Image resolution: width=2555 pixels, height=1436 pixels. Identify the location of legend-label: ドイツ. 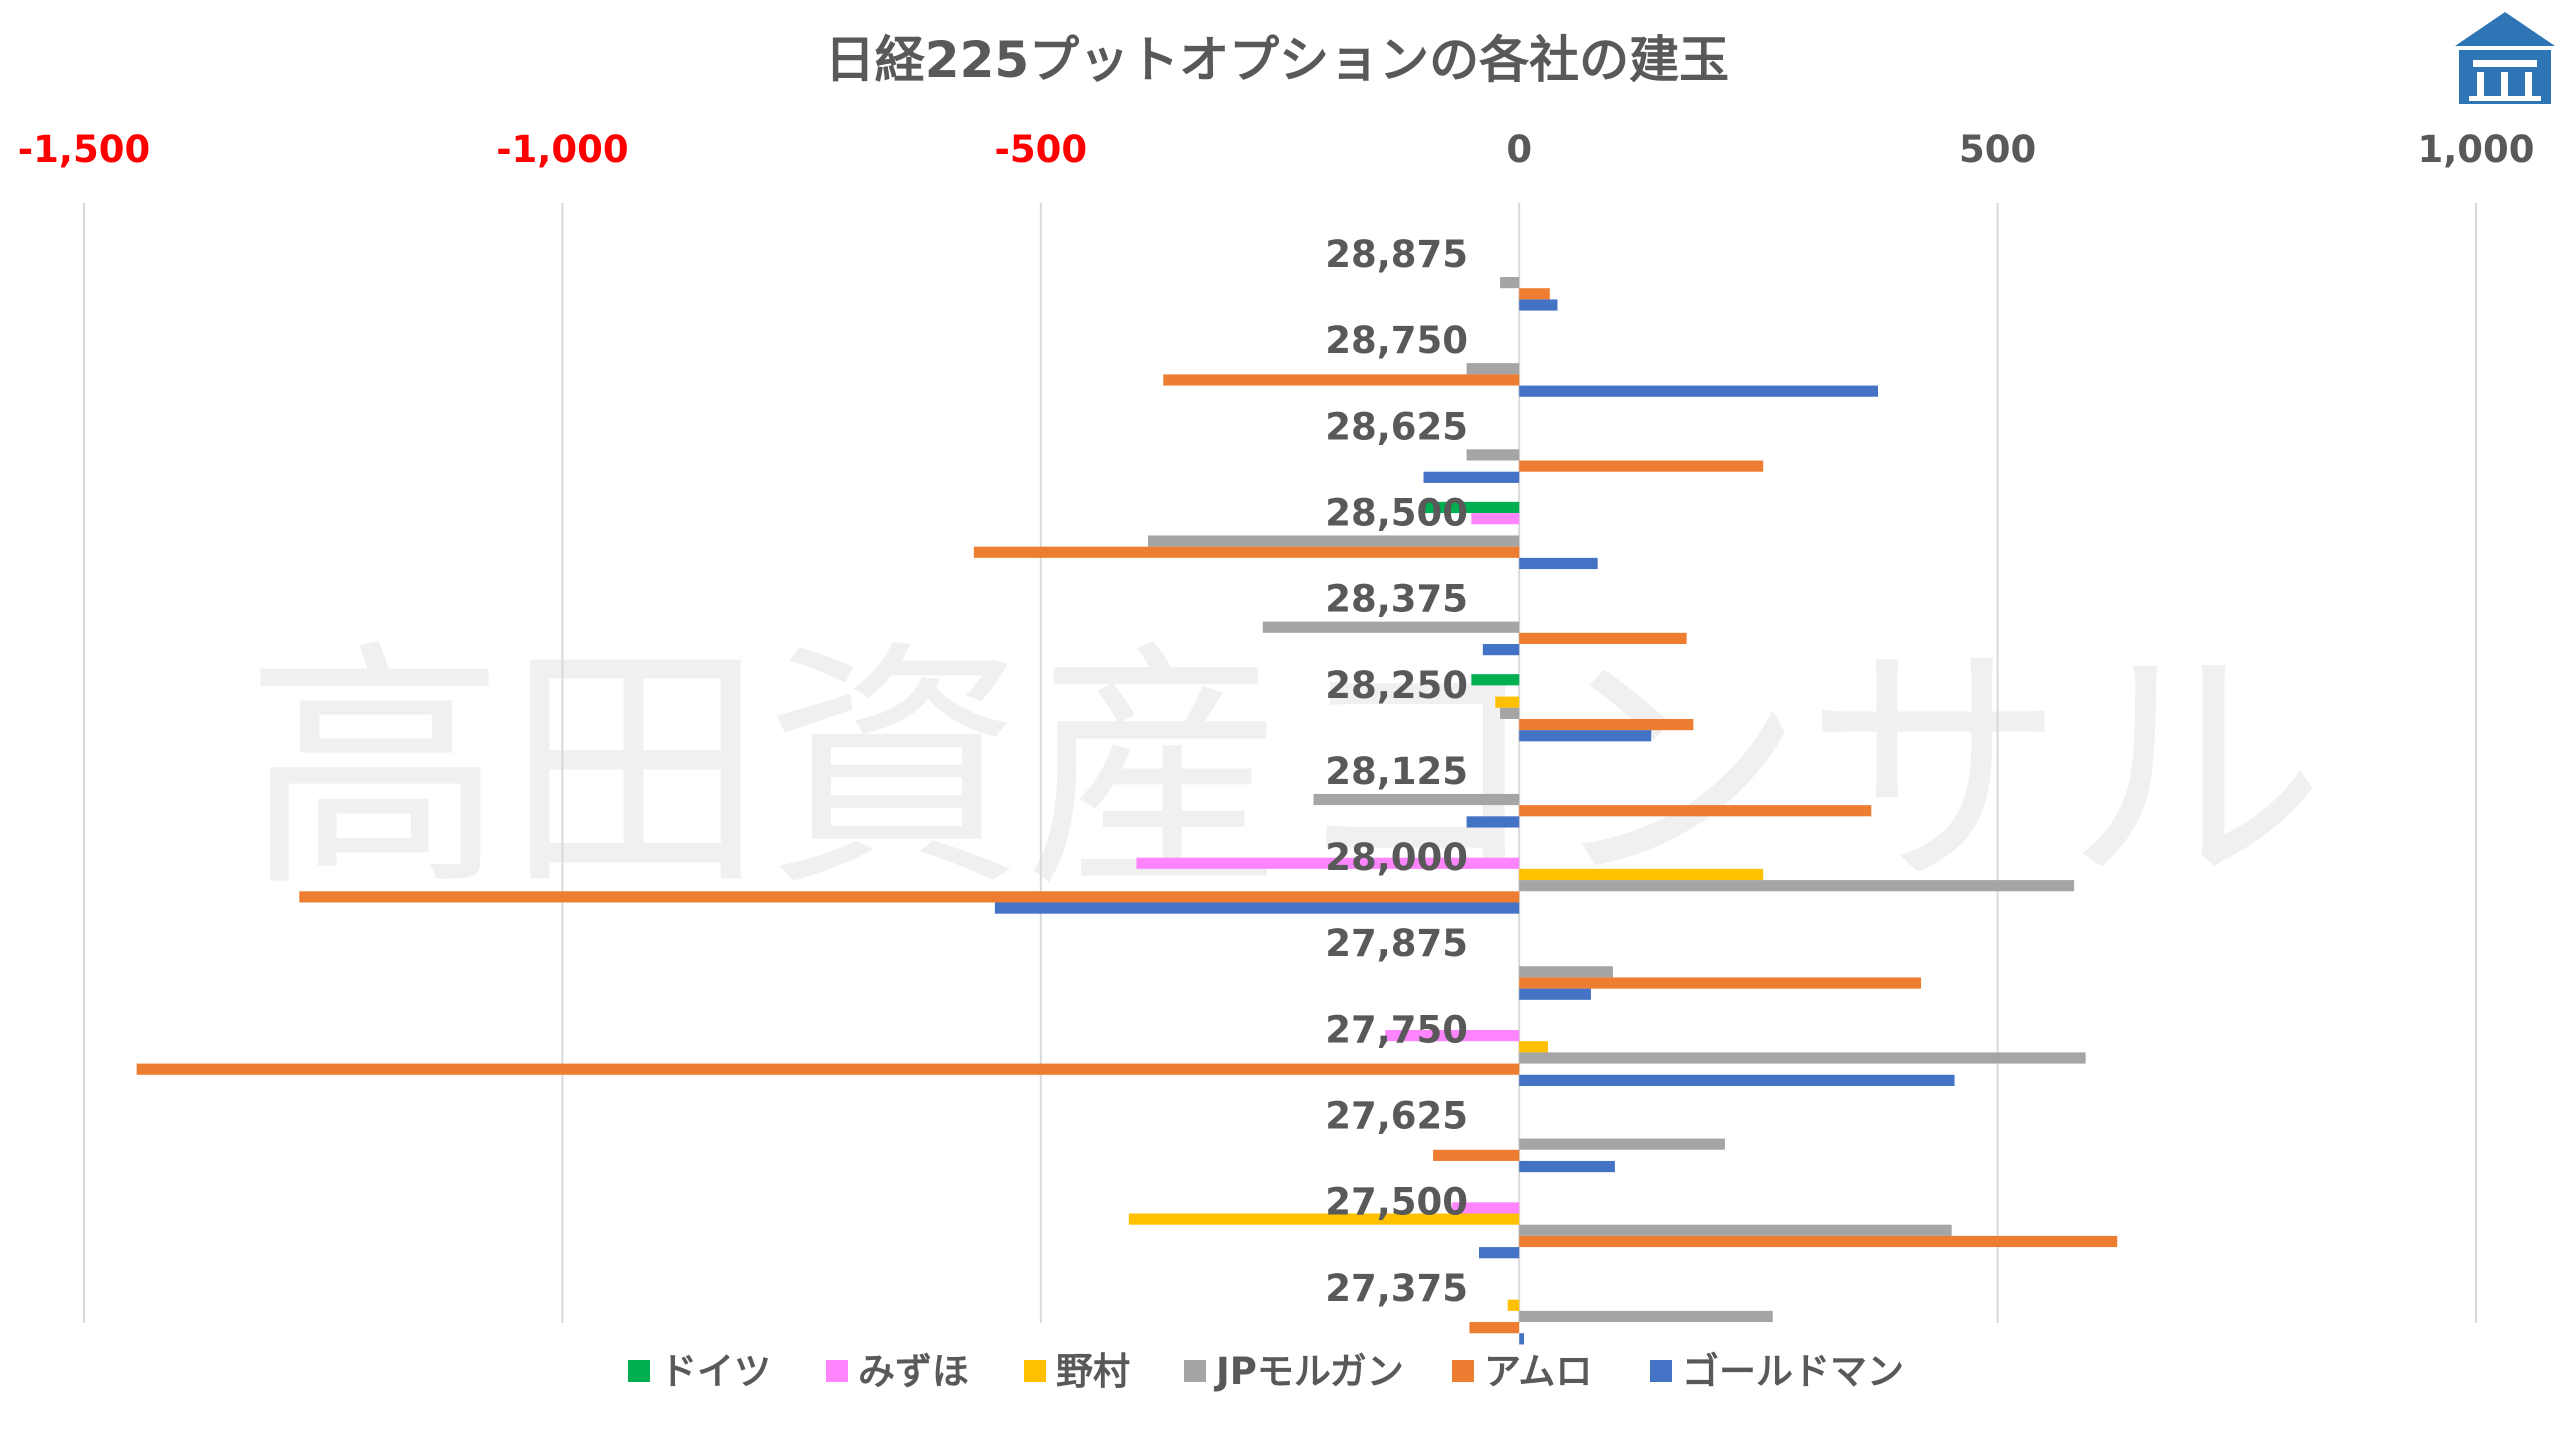
(715, 1371).